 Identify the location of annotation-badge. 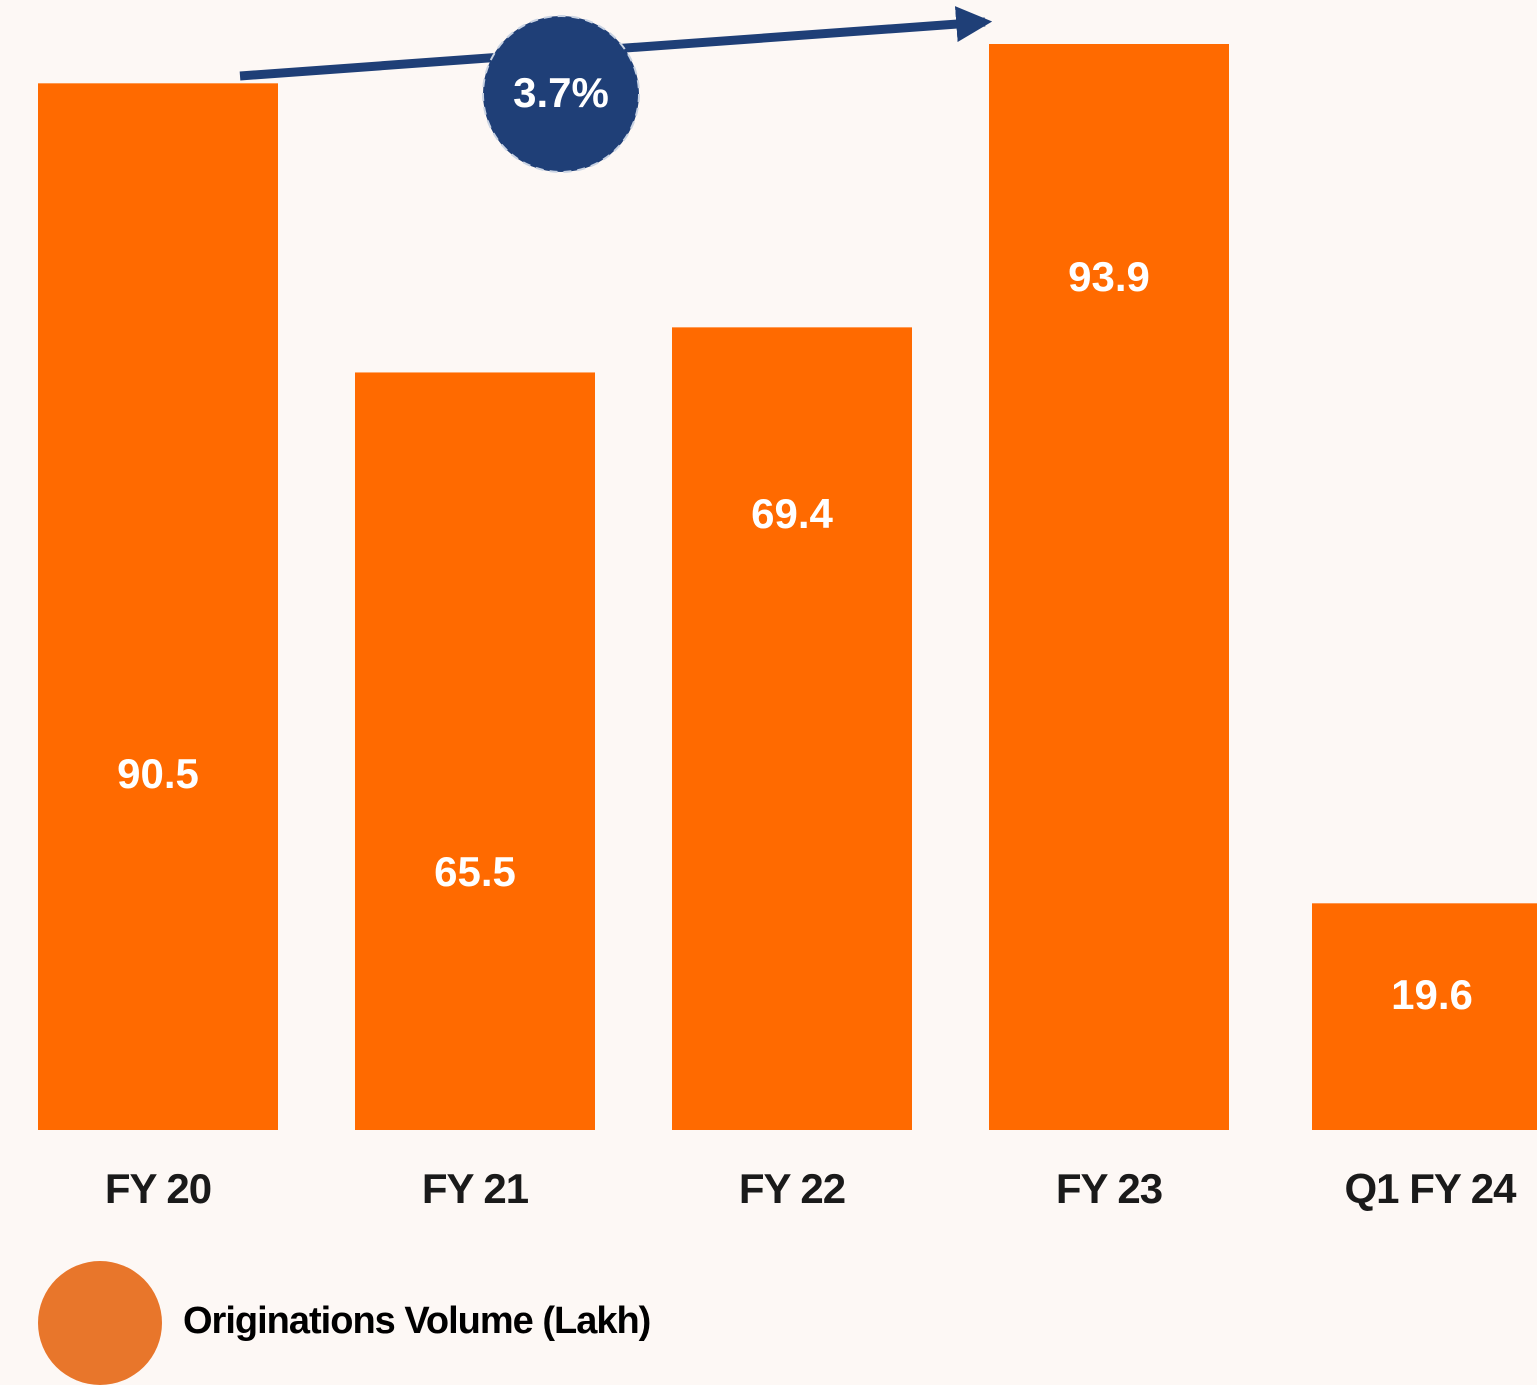
(561, 94).